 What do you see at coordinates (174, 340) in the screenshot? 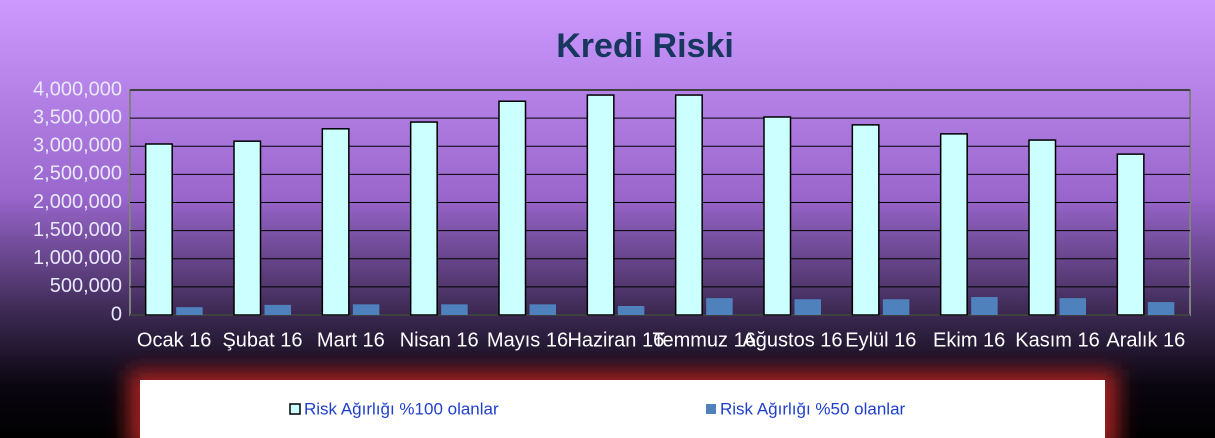
I see `x-tick-label: Ocak 16` at bounding box center [174, 340].